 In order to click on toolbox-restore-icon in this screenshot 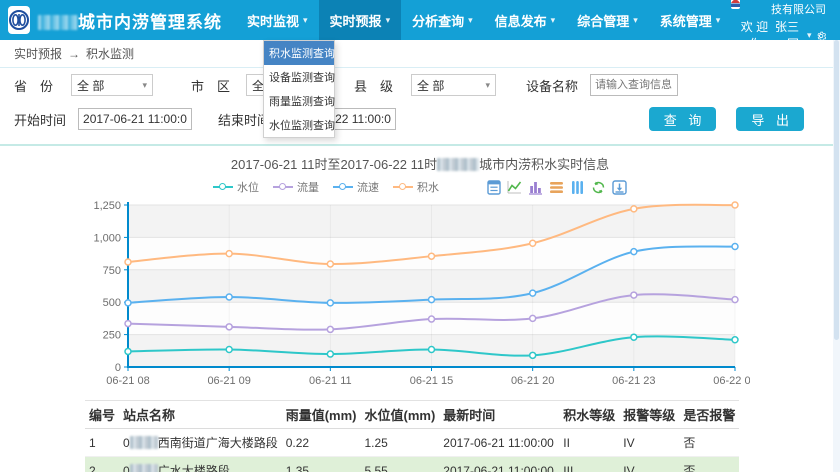, I will do `click(598, 187)`.